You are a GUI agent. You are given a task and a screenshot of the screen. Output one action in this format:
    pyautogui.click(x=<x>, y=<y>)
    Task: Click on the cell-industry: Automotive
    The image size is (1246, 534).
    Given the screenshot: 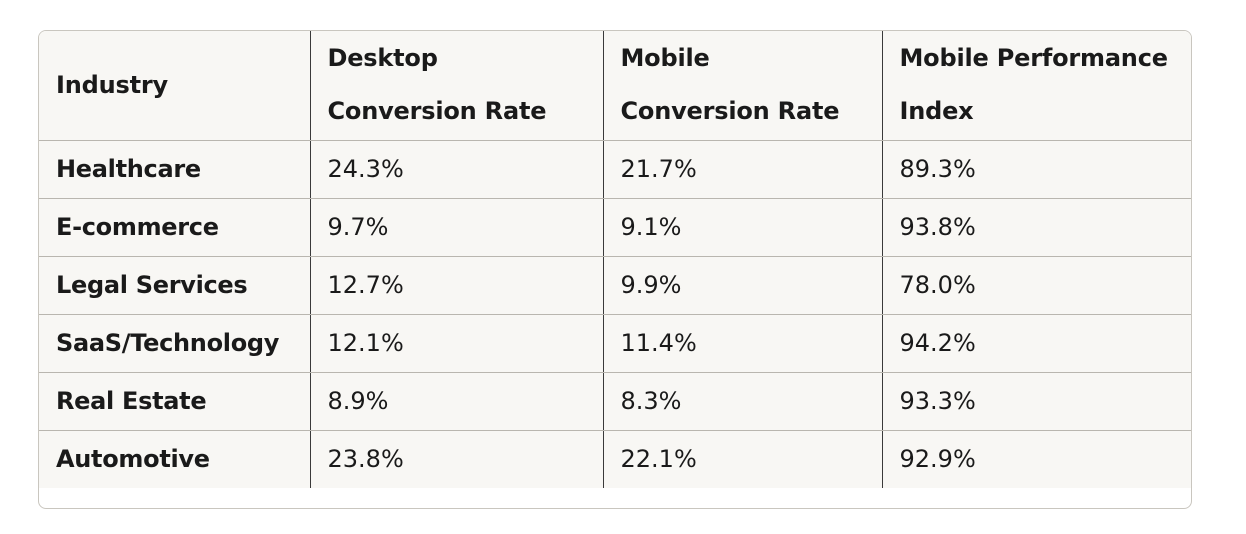 What is the action you would take?
    pyautogui.click(x=175, y=459)
    